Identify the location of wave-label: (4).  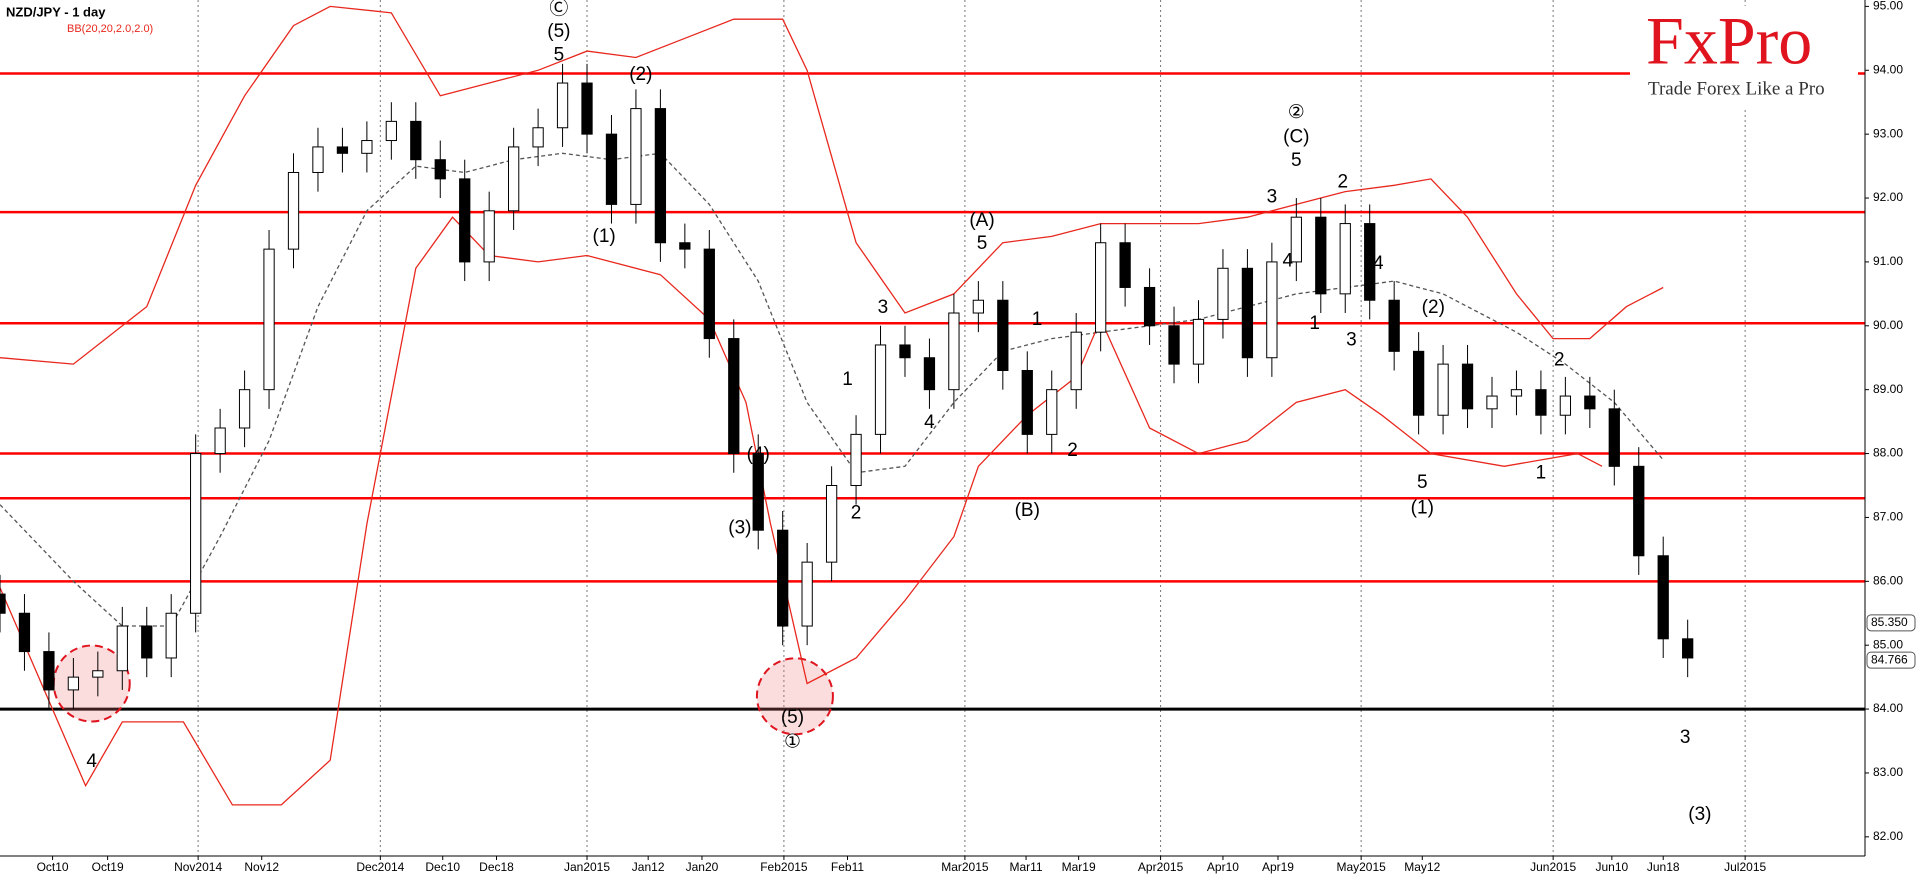
(758, 454).